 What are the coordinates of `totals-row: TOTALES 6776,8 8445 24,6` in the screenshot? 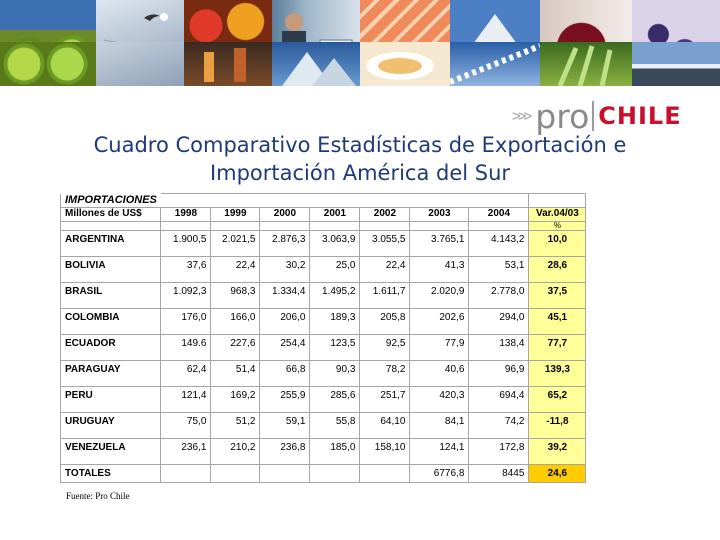 It's located at (323, 473).